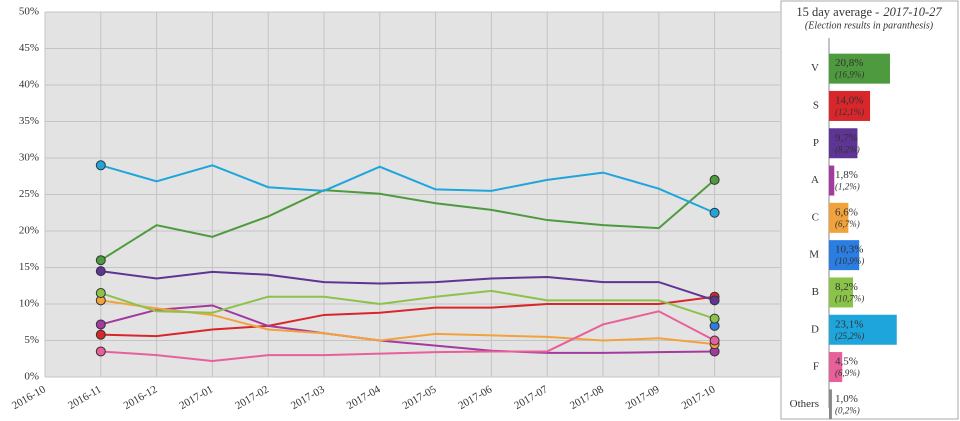  What do you see at coordinates (846, 175) in the screenshot?
I see `value-label: 1,8%` at bounding box center [846, 175].